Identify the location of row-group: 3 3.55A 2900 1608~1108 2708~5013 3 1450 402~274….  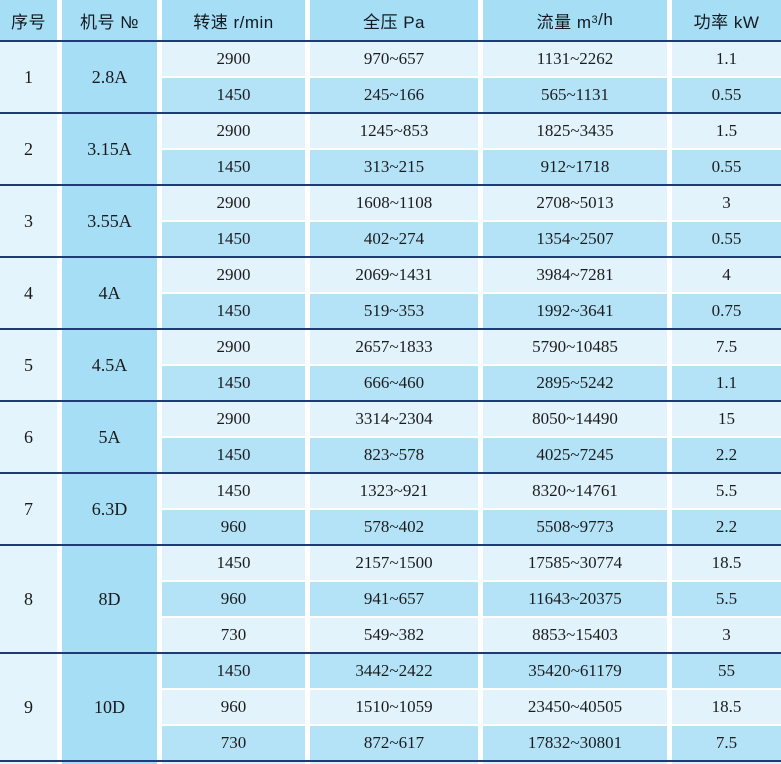
(390, 221).